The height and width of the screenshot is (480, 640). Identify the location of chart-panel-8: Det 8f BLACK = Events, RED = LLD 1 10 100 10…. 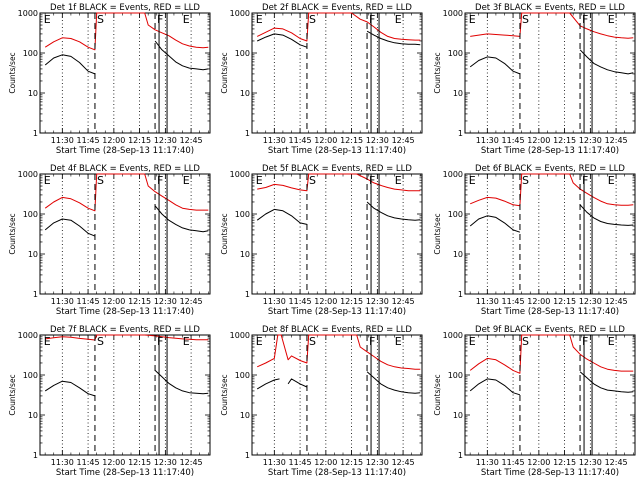
(321, 401).